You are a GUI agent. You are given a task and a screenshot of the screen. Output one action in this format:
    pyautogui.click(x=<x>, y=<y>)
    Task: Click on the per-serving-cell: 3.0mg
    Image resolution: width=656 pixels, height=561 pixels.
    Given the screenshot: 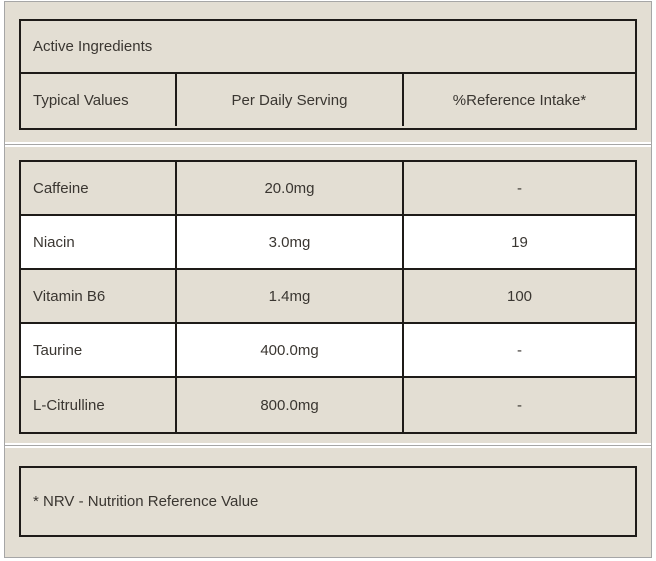 What is the action you would take?
    pyautogui.click(x=290, y=242)
    